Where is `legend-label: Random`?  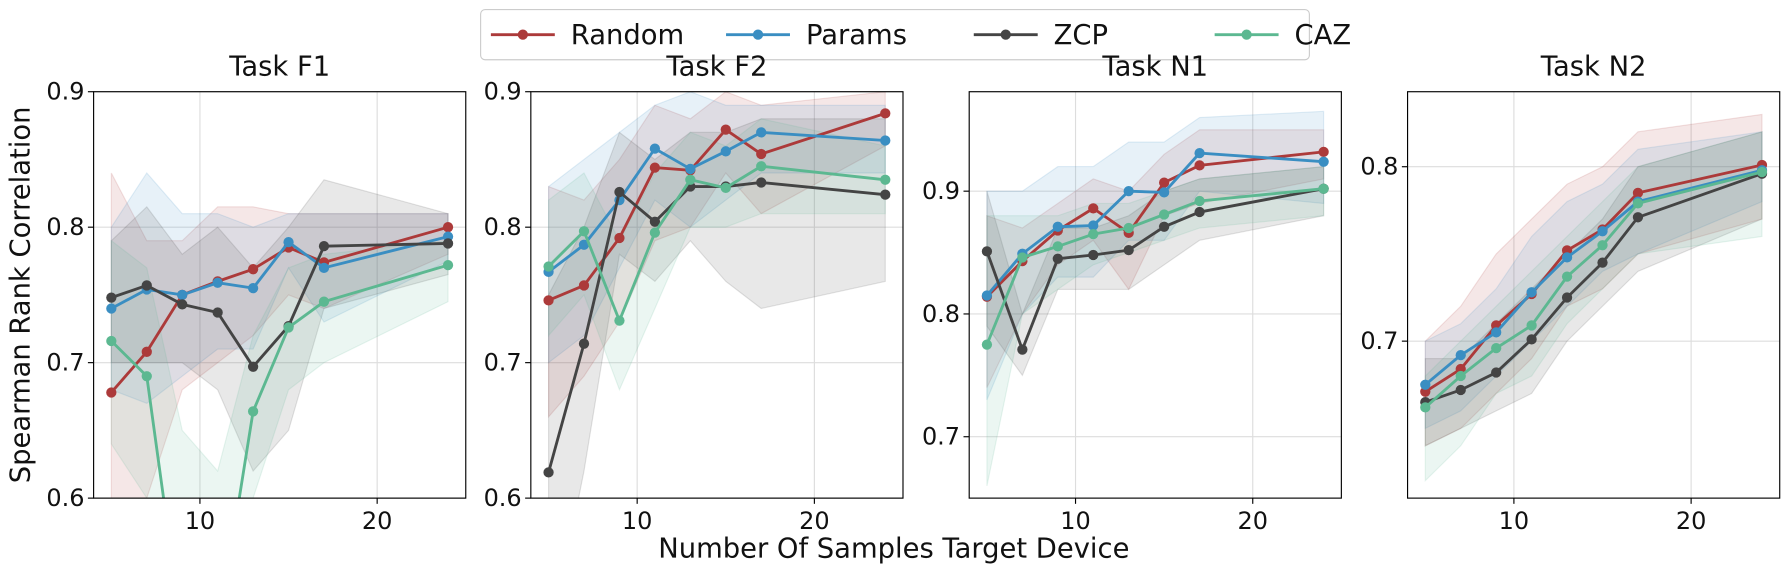 legend-label: Random is located at coordinates (627, 35).